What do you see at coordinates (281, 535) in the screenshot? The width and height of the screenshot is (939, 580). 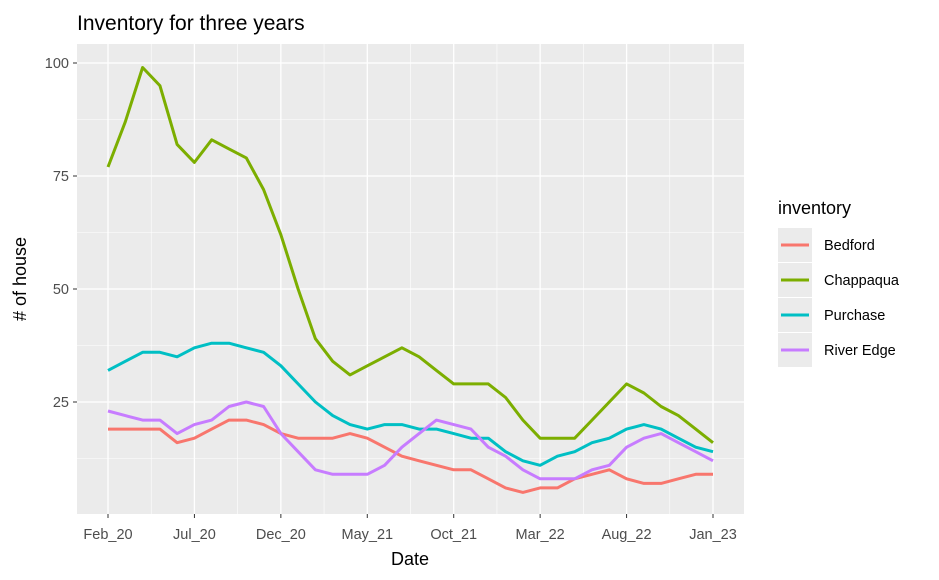 I see `x-tick-label: Dec_20` at bounding box center [281, 535].